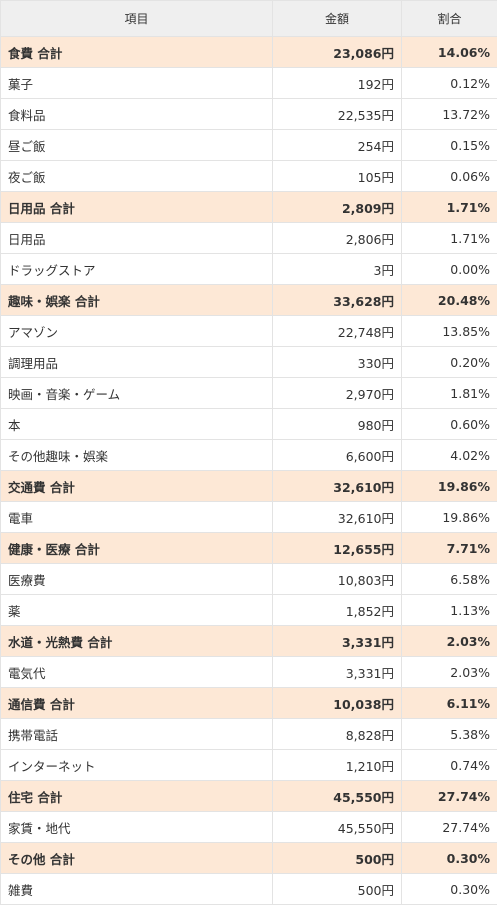 The height and width of the screenshot is (905, 497). Describe the element at coordinates (137, 703) in the screenshot. I see `row-label: 通信費 合計` at that location.